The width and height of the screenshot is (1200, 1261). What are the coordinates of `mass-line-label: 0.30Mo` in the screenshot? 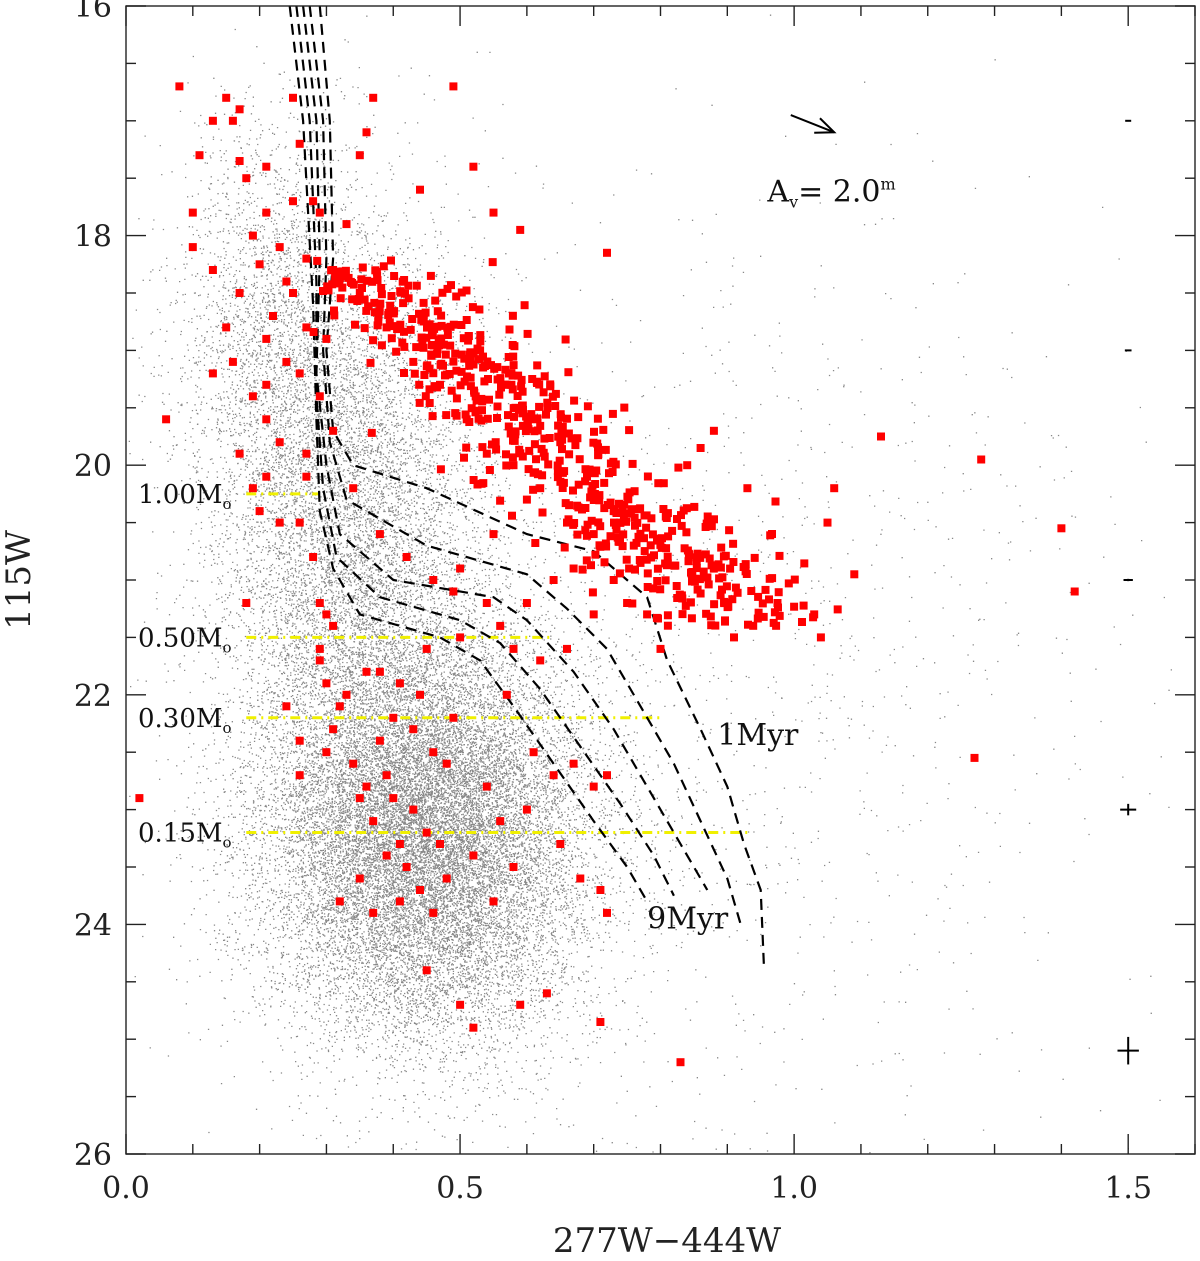 It's located at (185, 720).